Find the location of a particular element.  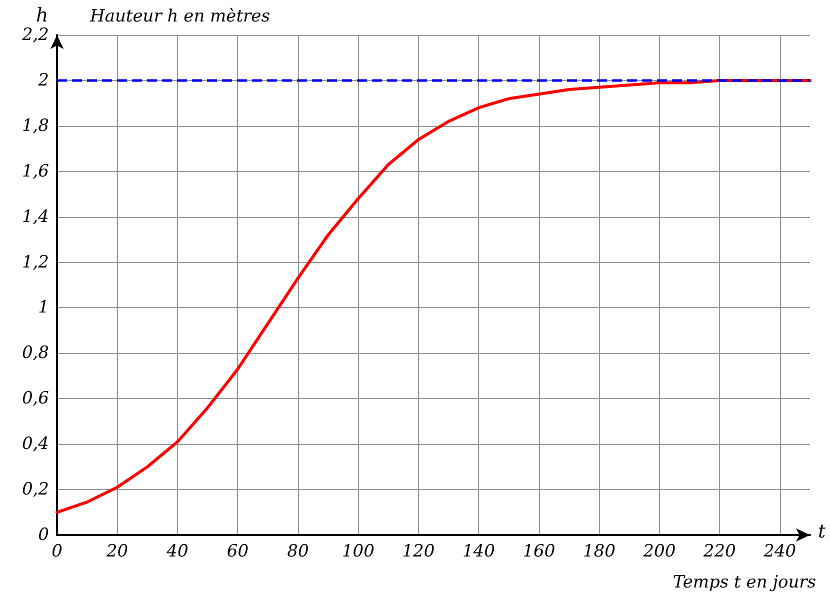

y-tick-label: 2,2 is located at coordinates (34, 35).